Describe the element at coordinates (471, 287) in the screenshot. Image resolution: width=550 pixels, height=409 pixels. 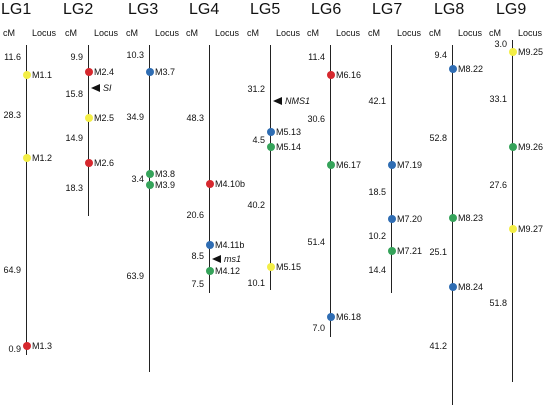
I see `marker-label: M8.24` at that location.